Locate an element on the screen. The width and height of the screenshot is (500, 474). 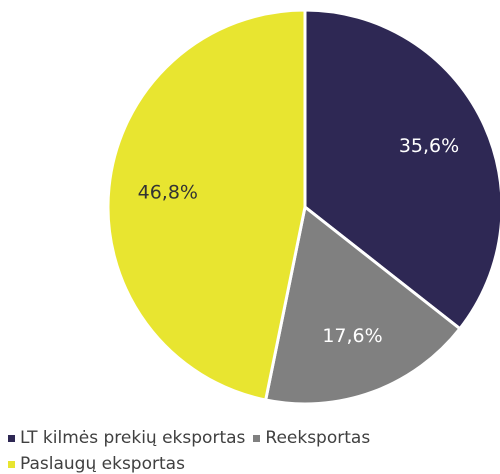
legend-item: Reeksportas is located at coordinates (311, 438).